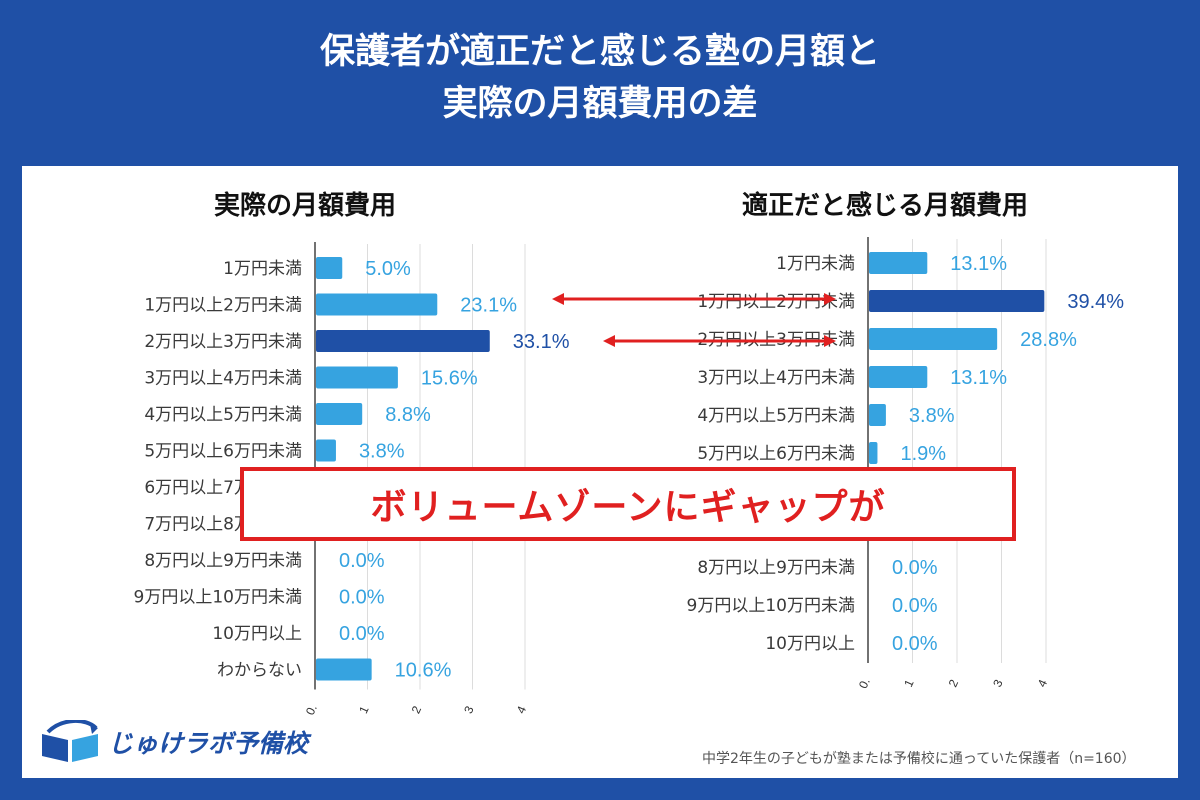  What do you see at coordinates (810, 644) in the screenshot?
I see `appropriate-category-label: 10万円以上` at bounding box center [810, 644].